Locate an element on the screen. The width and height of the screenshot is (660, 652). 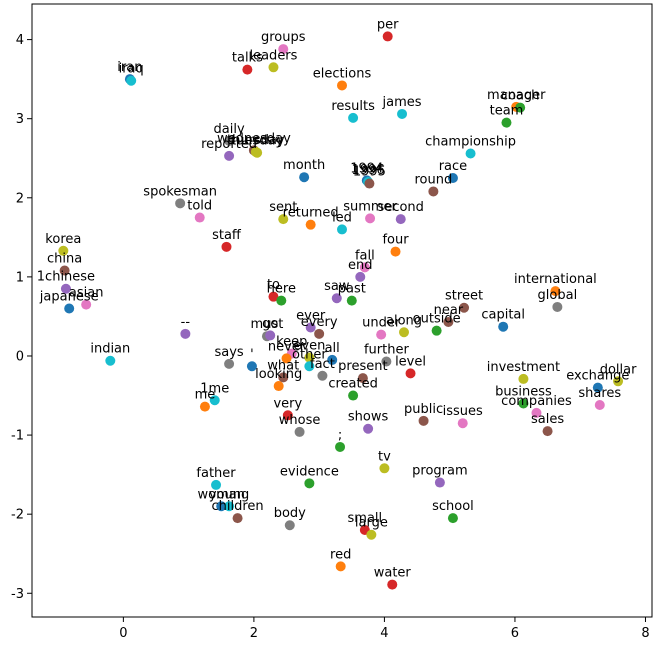
data-label: business is located at coordinates (523, 391).